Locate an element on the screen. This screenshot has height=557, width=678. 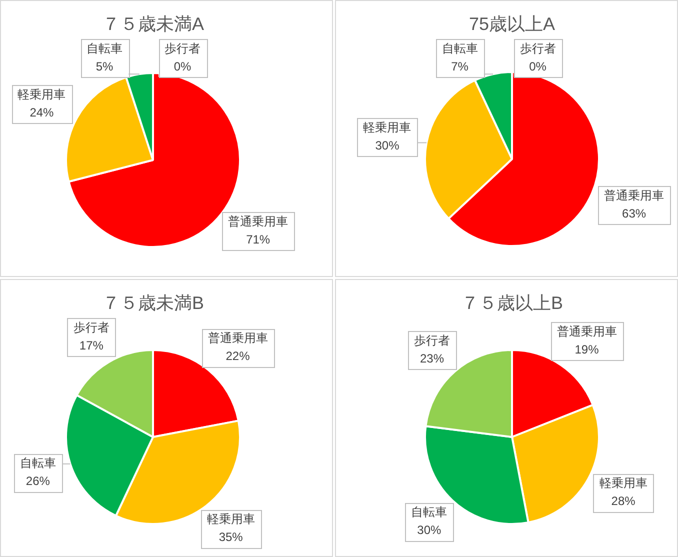
data-label: 35% is located at coordinates (231, 537).